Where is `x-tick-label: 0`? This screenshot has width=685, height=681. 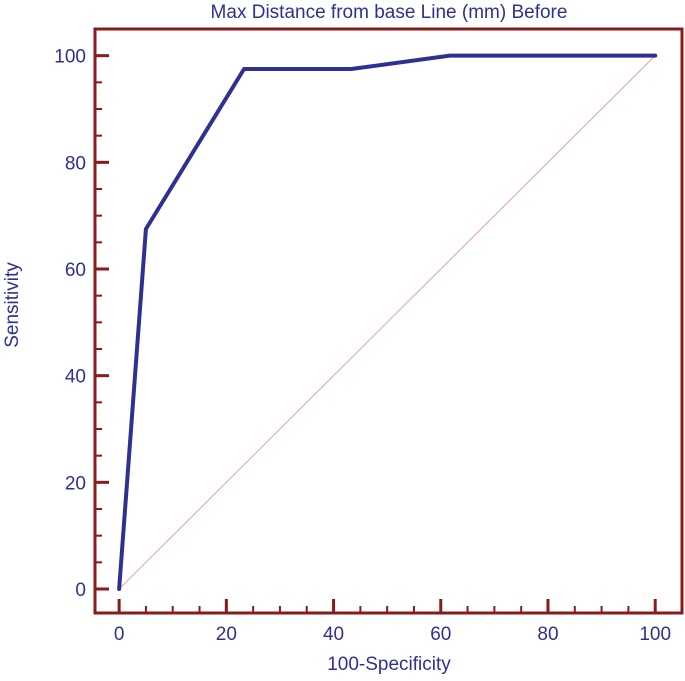 x-tick-label: 0 is located at coordinates (119, 634).